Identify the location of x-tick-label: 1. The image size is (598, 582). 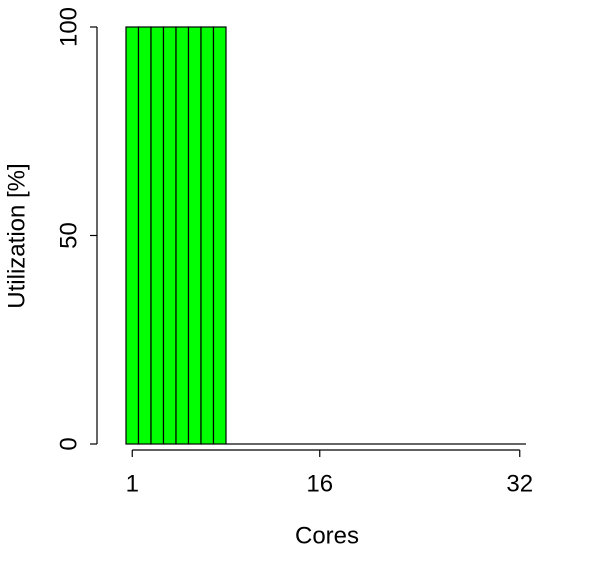
(132, 483).